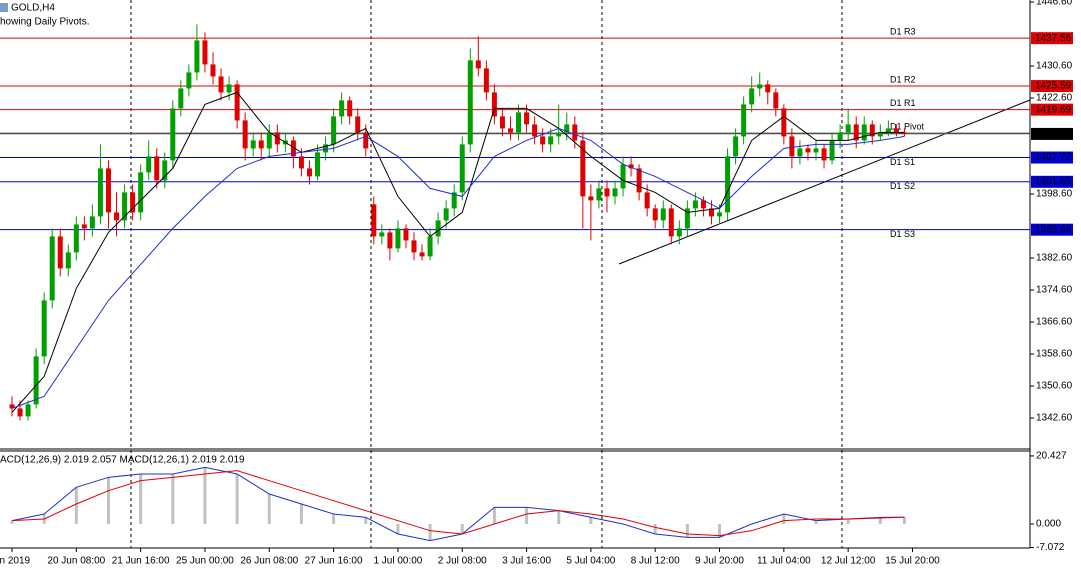 This screenshot has height=573, width=1081. Describe the element at coordinates (33, 8) in the screenshot. I see `chart-title: GOLD,H4` at that location.